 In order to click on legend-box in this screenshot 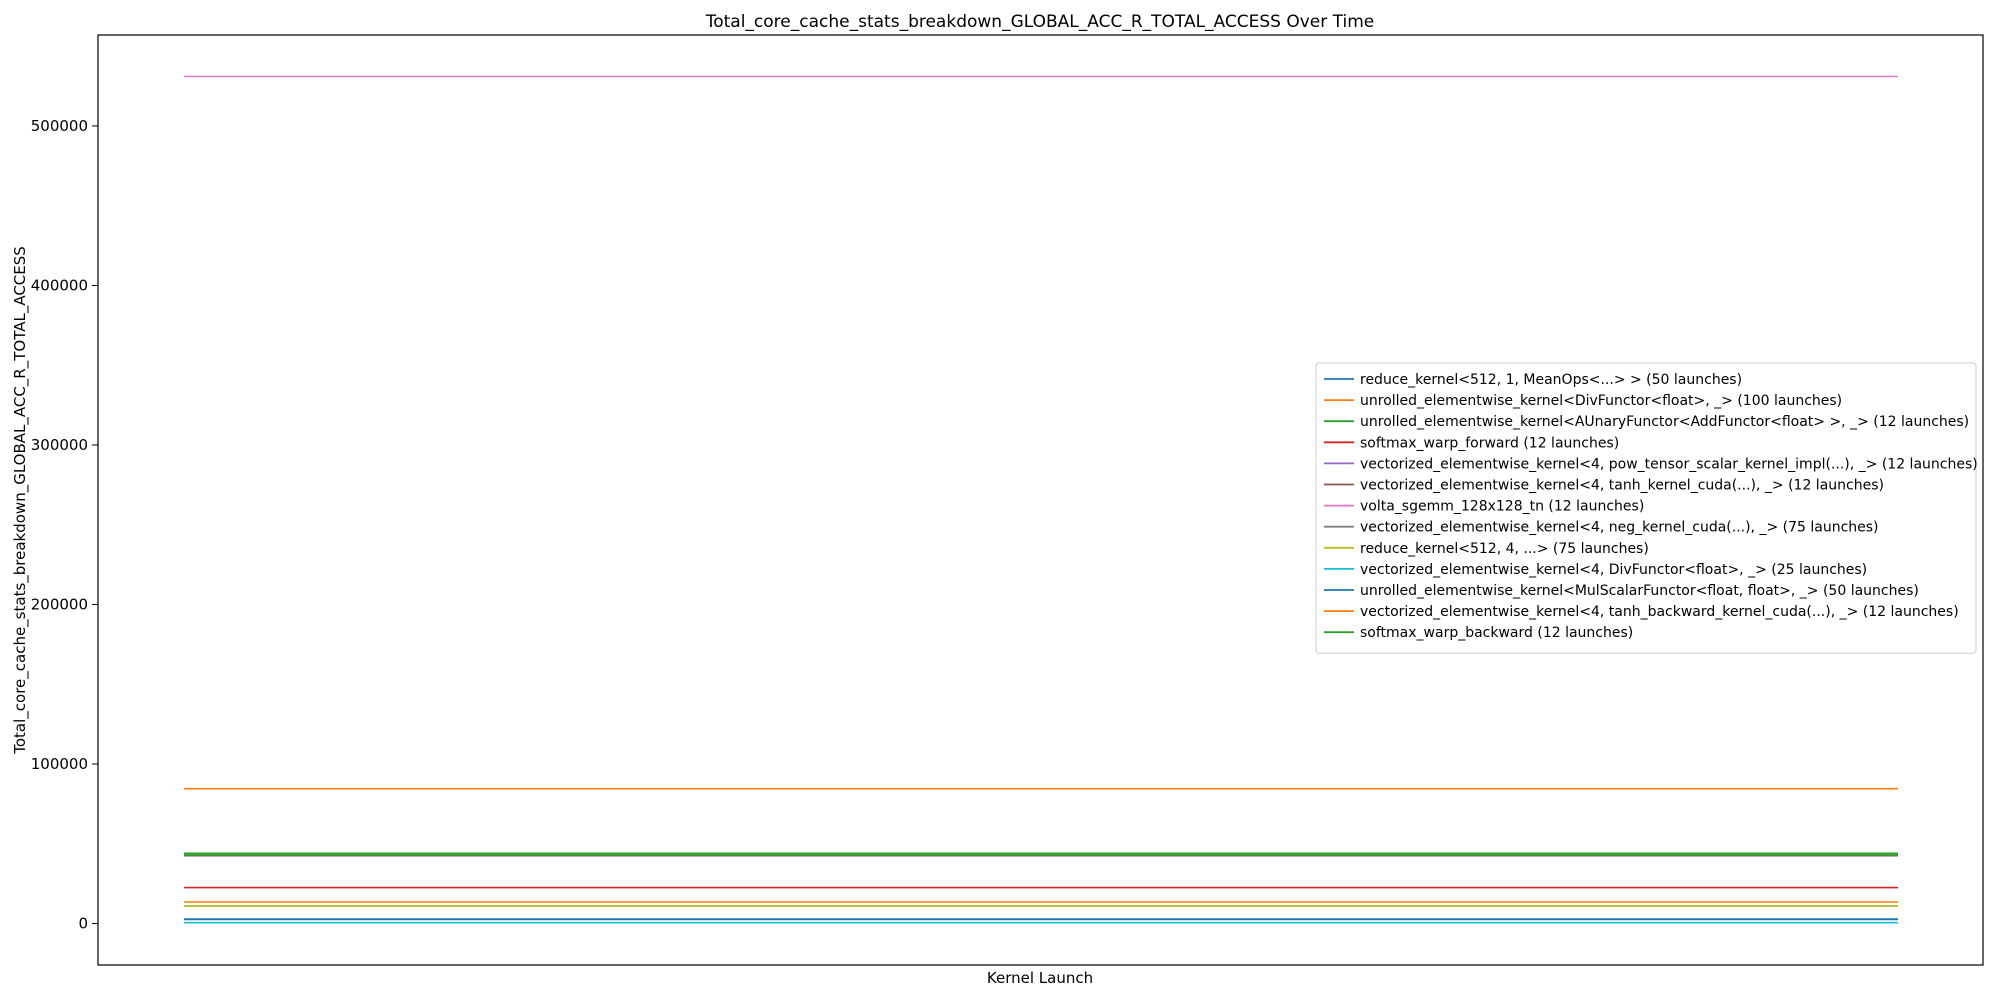, I will do `click(1646, 508)`.